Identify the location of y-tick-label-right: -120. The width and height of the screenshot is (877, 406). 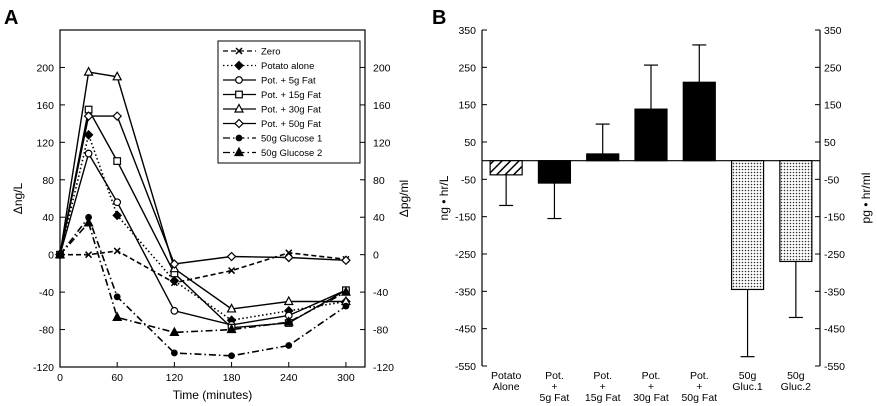
(383, 368).